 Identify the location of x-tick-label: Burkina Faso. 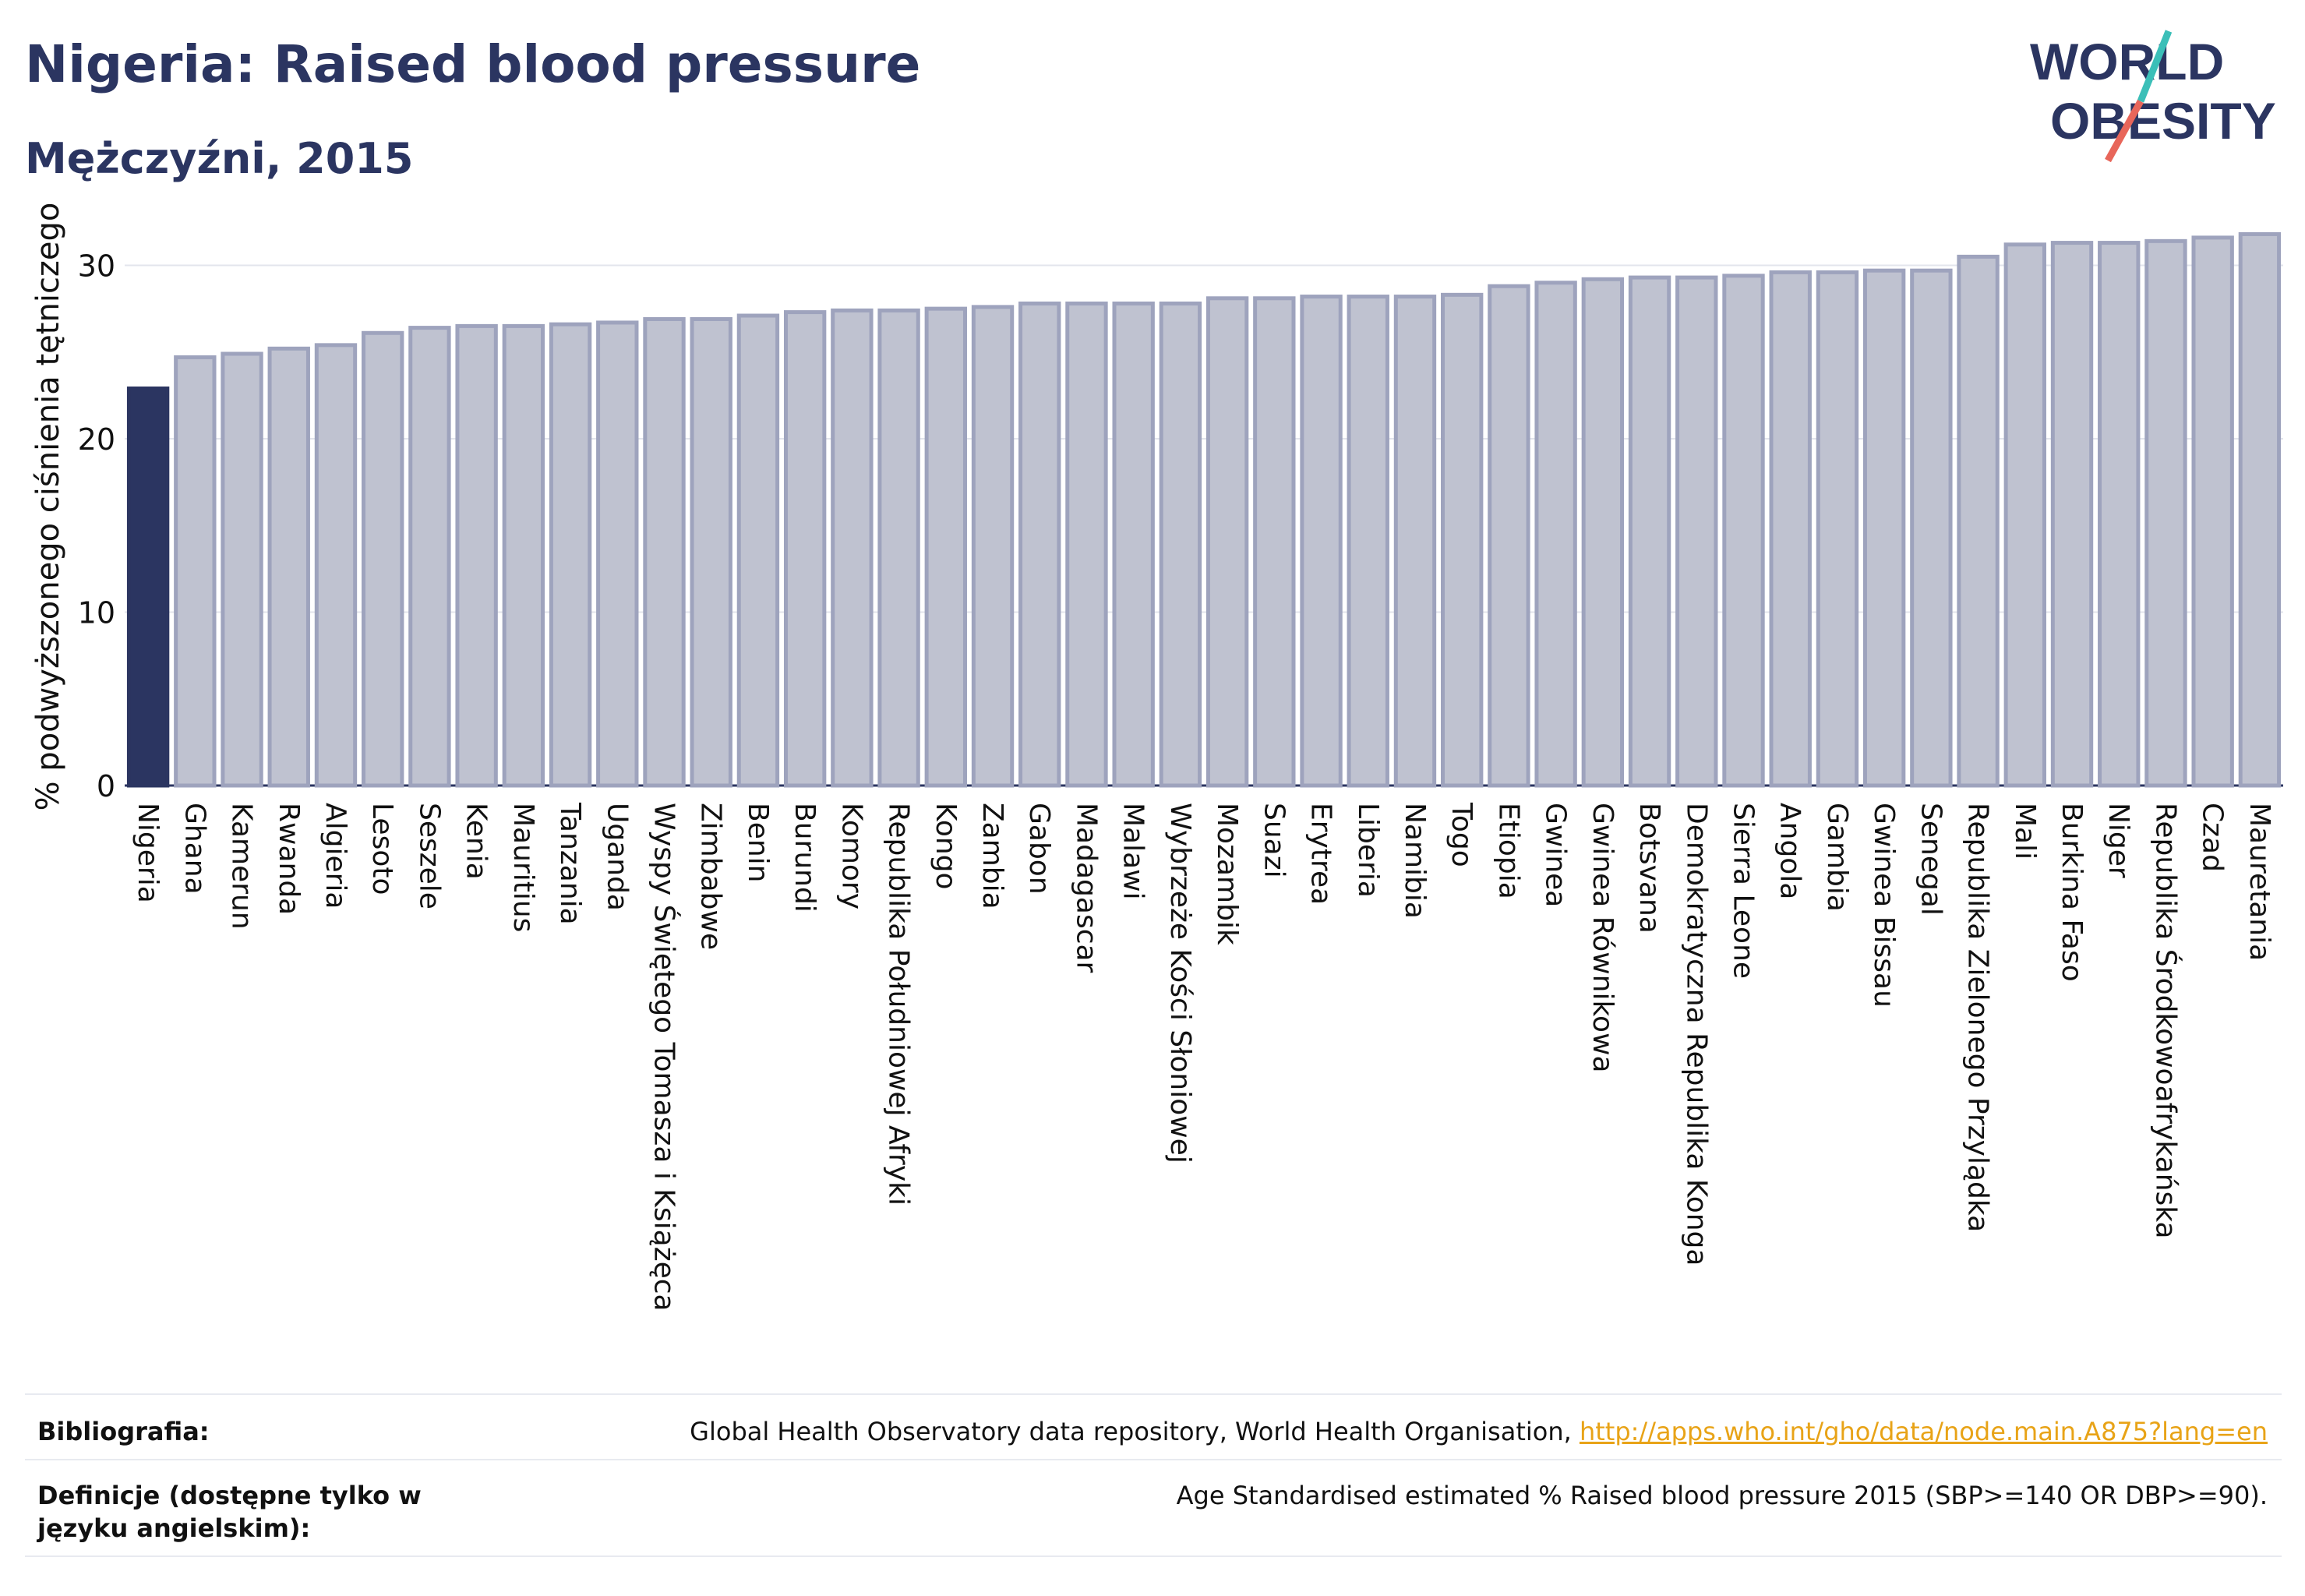
(2072, 892).